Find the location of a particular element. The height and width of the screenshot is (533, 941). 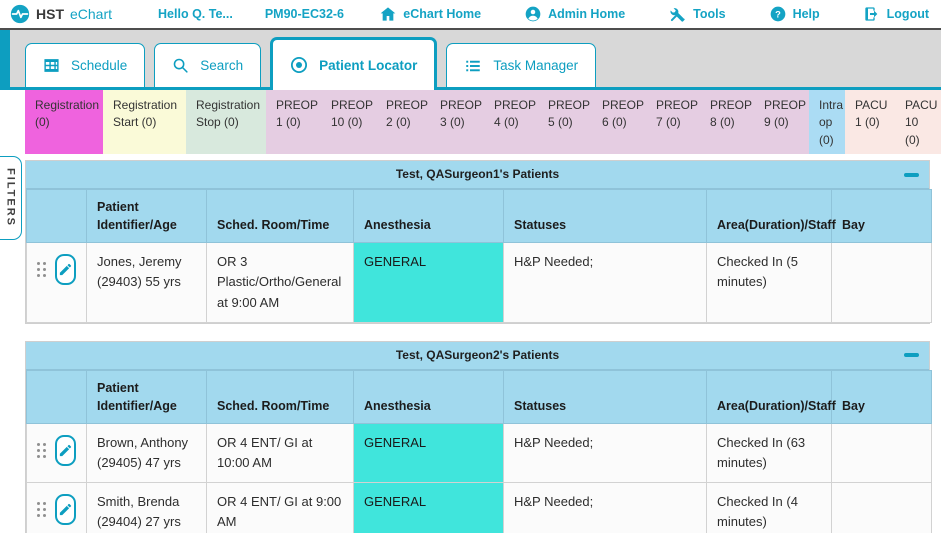

tab-task-manager: Task Manager is located at coordinates (521, 65).